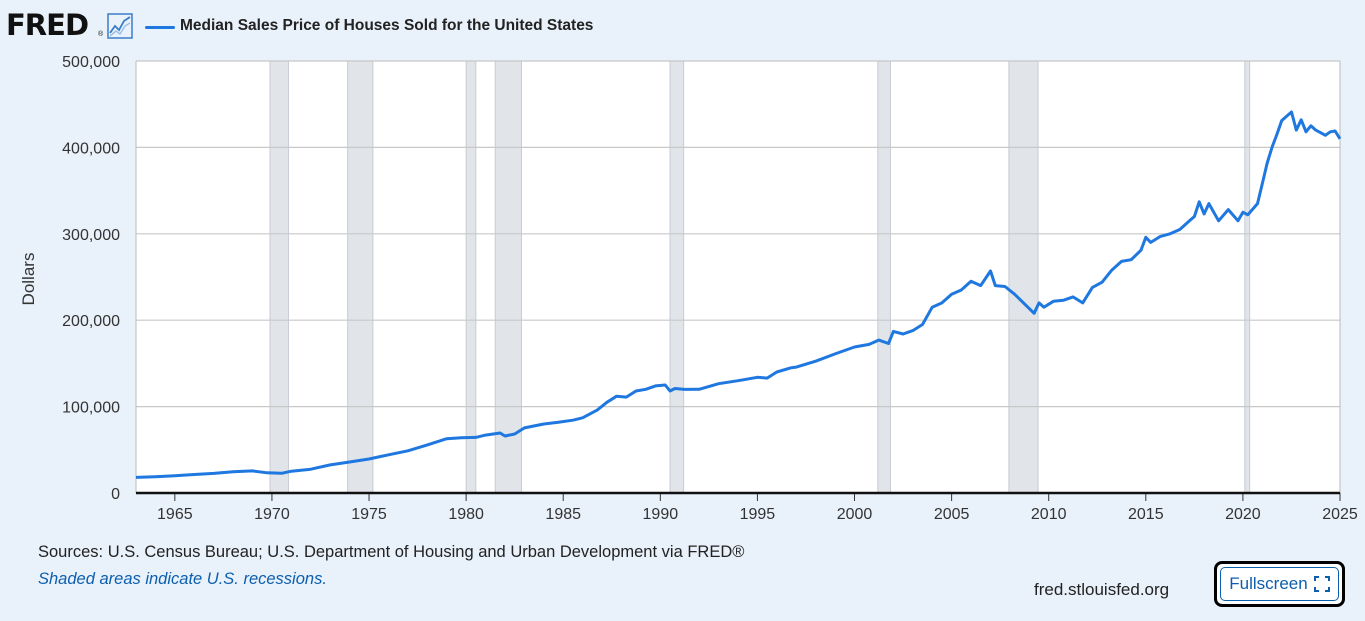 The width and height of the screenshot is (1365, 621). I want to click on y-tick-label: 300,000, so click(91, 235).